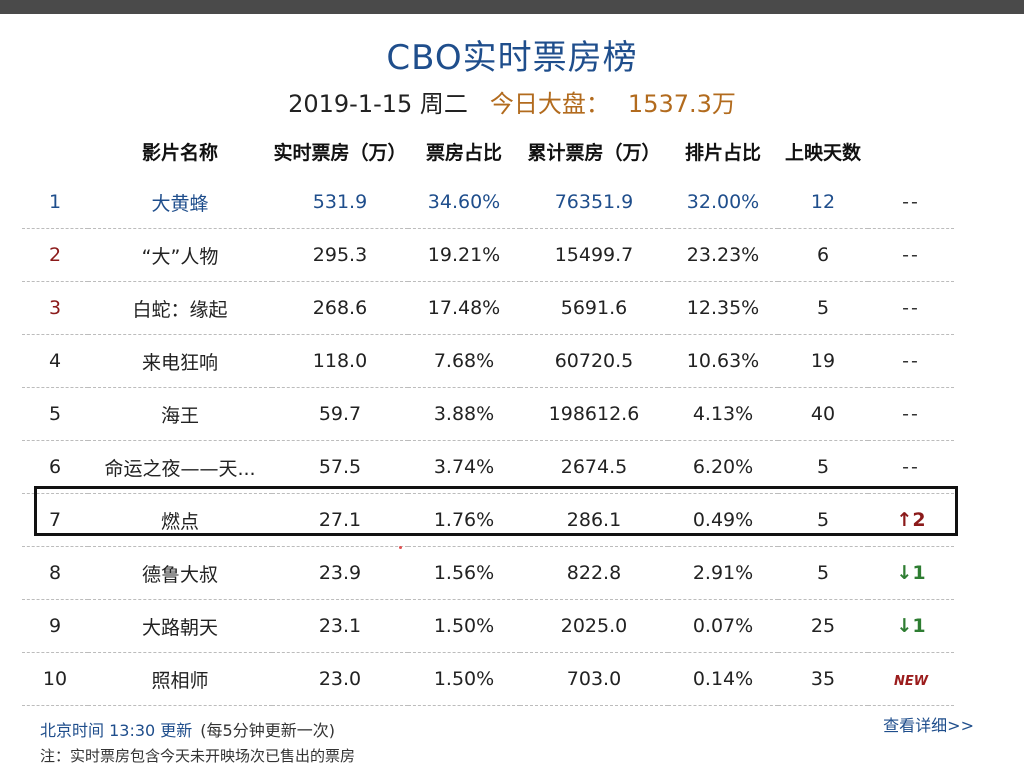 The height and width of the screenshot is (784, 1024). What do you see at coordinates (340, 467) in the screenshot?
I see `realtime-cell: 57.5` at bounding box center [340, 467].